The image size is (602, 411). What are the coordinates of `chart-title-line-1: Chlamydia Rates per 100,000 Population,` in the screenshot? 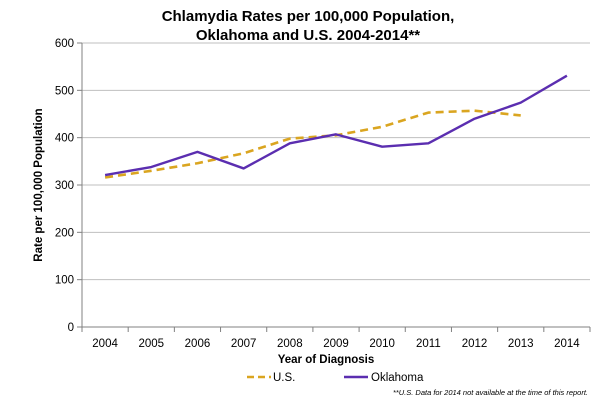 It's located at (308, 16).